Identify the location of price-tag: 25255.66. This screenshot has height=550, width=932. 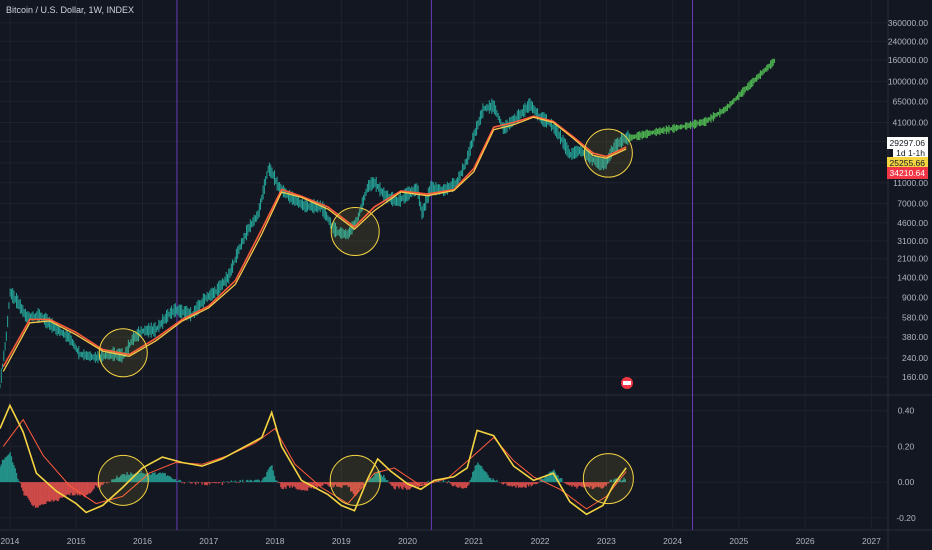
(907, 163).